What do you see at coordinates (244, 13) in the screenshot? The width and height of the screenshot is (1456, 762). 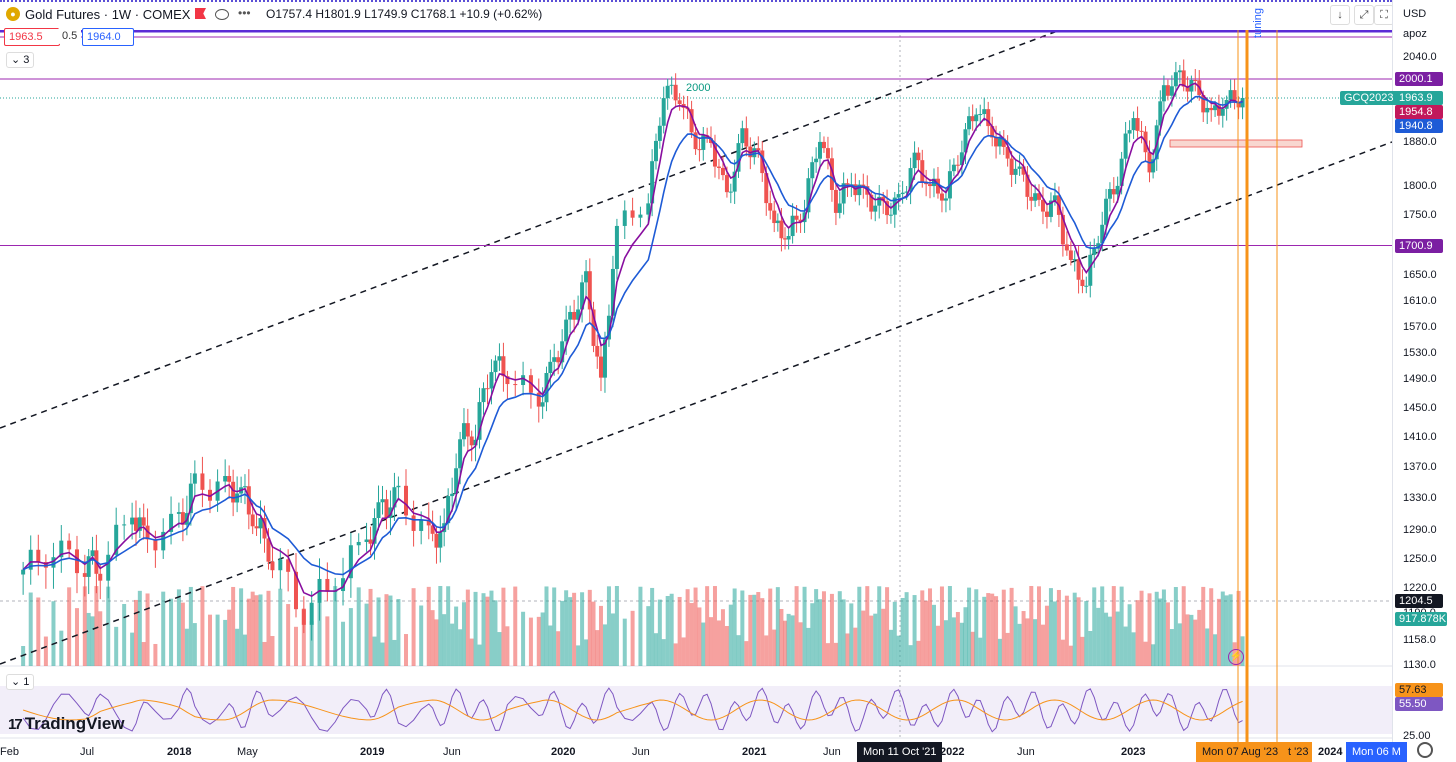 I see `more-icon: •••` at bounding box center [244, 13].